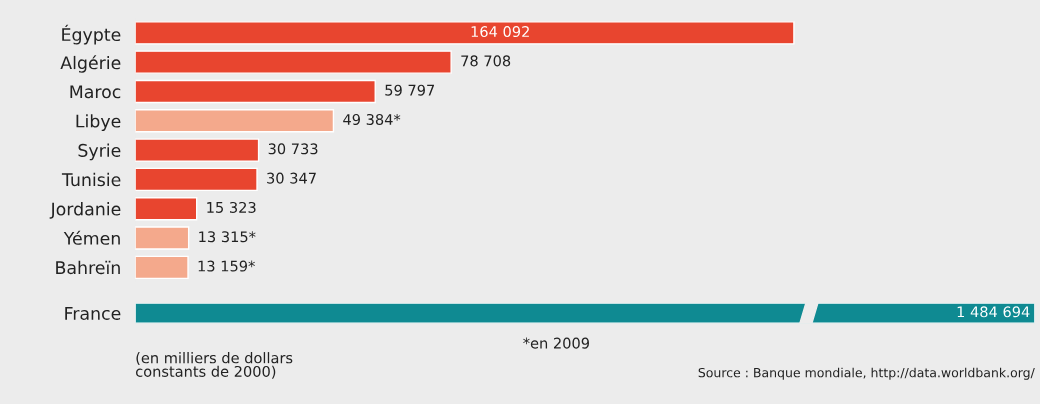  I want to click on y-tick-label: Jordanie, so click(85, 210).